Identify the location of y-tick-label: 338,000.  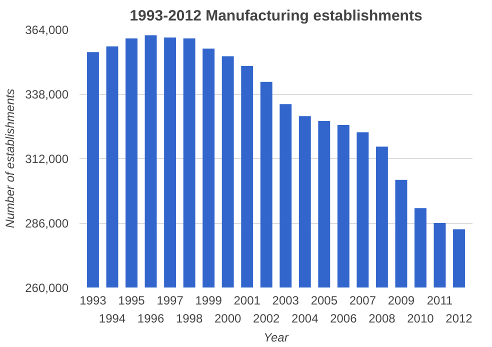
(47, 95).